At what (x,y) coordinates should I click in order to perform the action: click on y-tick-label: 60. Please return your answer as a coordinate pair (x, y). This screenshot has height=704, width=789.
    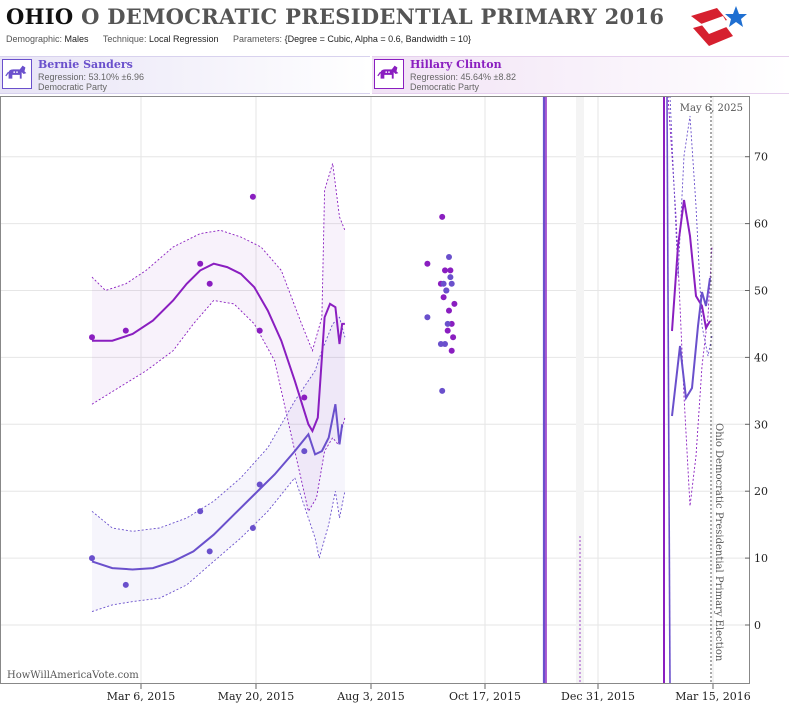
    Looking at the image, I should click on (761, 224).